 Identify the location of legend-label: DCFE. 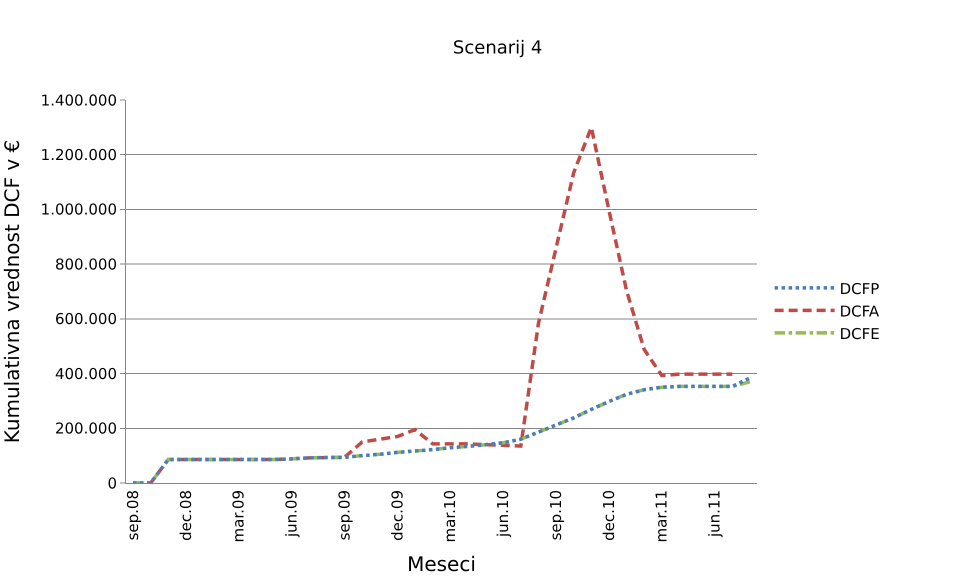
(860, 333).